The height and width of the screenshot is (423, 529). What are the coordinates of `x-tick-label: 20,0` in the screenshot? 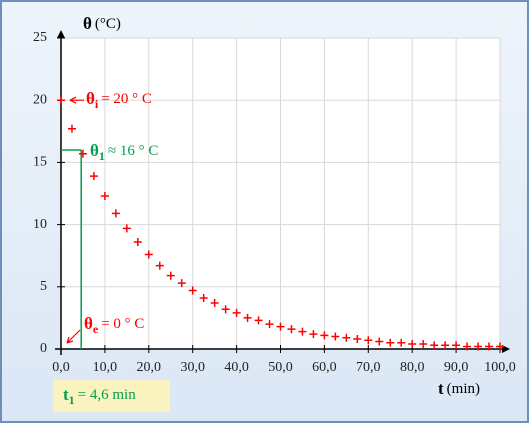 It's located at (149, 367).